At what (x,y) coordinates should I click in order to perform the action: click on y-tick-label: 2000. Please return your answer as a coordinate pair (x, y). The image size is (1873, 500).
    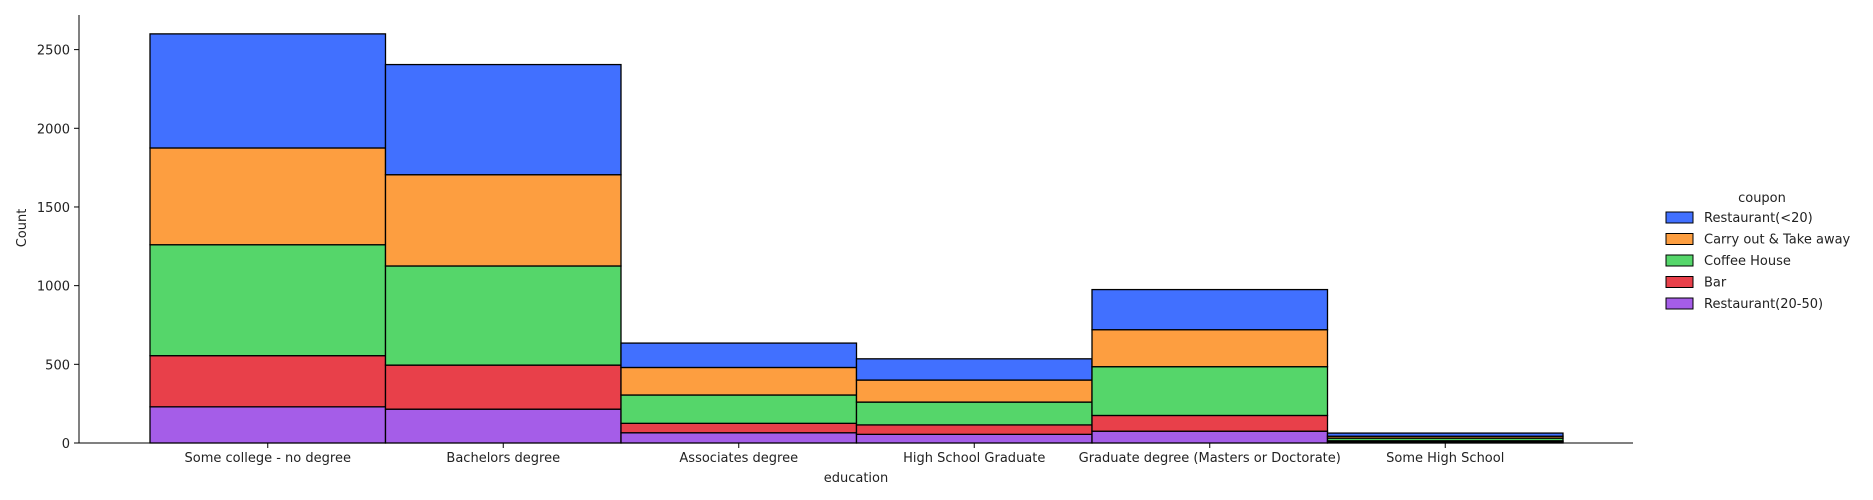
    Looking at the image, I should click on (53, 129).